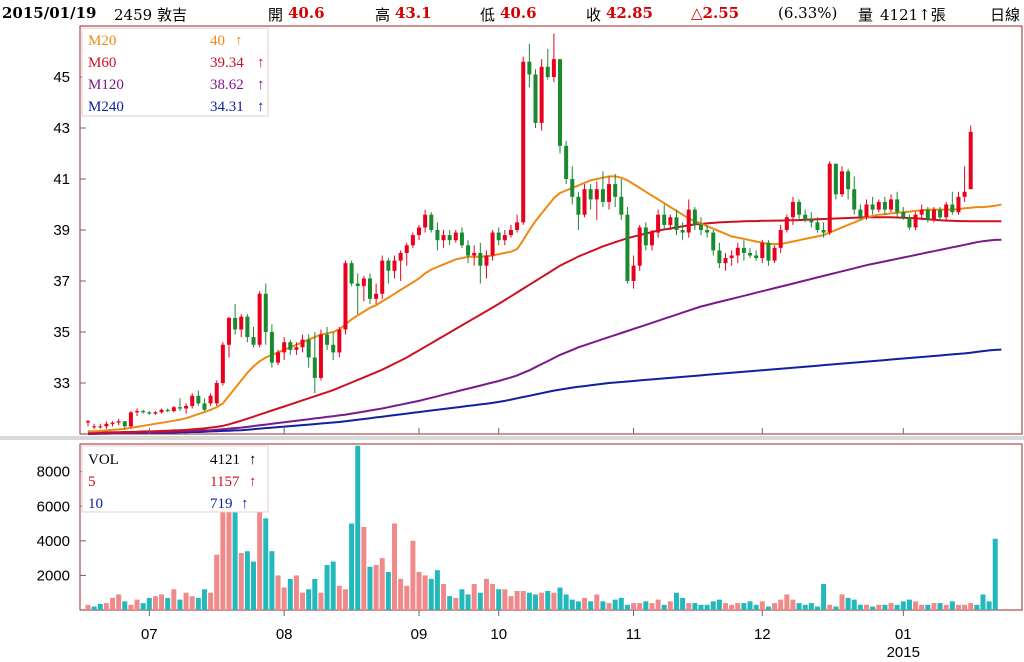 The height and width of the screenshot is (662, 1024). Describe the element at coordinates (102, 63) in the screenshot. I see `legend-ma60-name: M60` at that location.